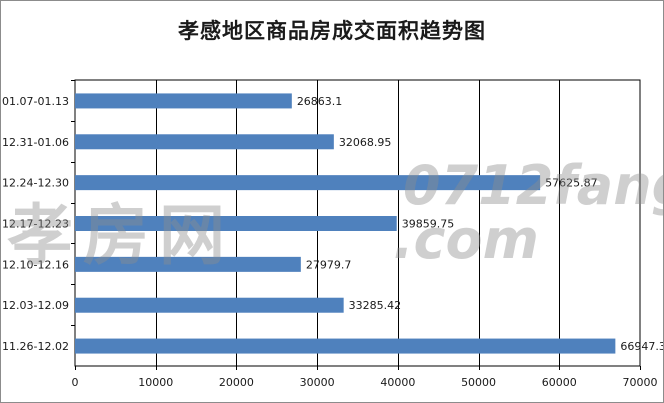  Describe the element at coordinates (478, 382) in the screenshot. I see `x-tick-label: 50000` at that location.